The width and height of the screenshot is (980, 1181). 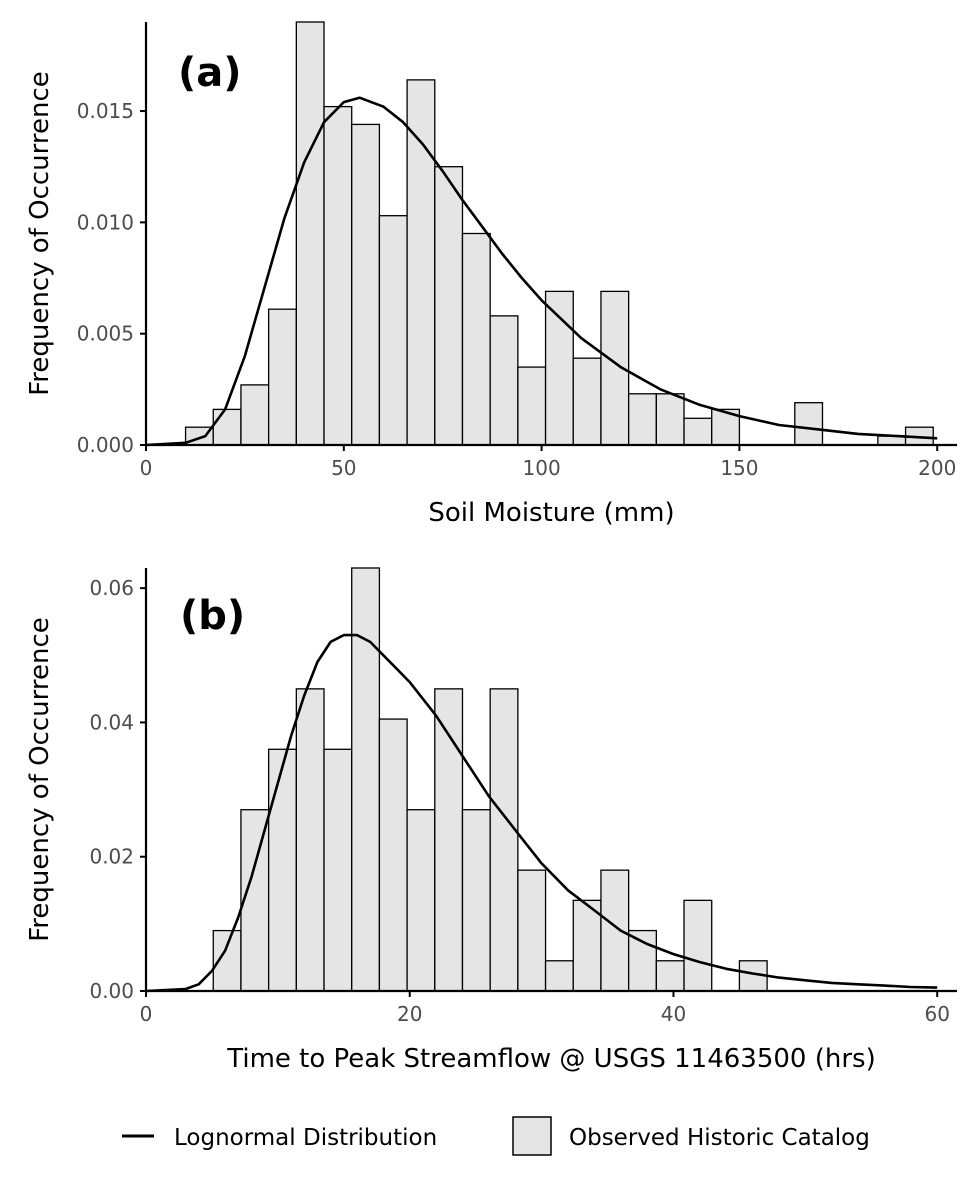 I want to click on x-tick-label: 50, so click(x=343, y=468).